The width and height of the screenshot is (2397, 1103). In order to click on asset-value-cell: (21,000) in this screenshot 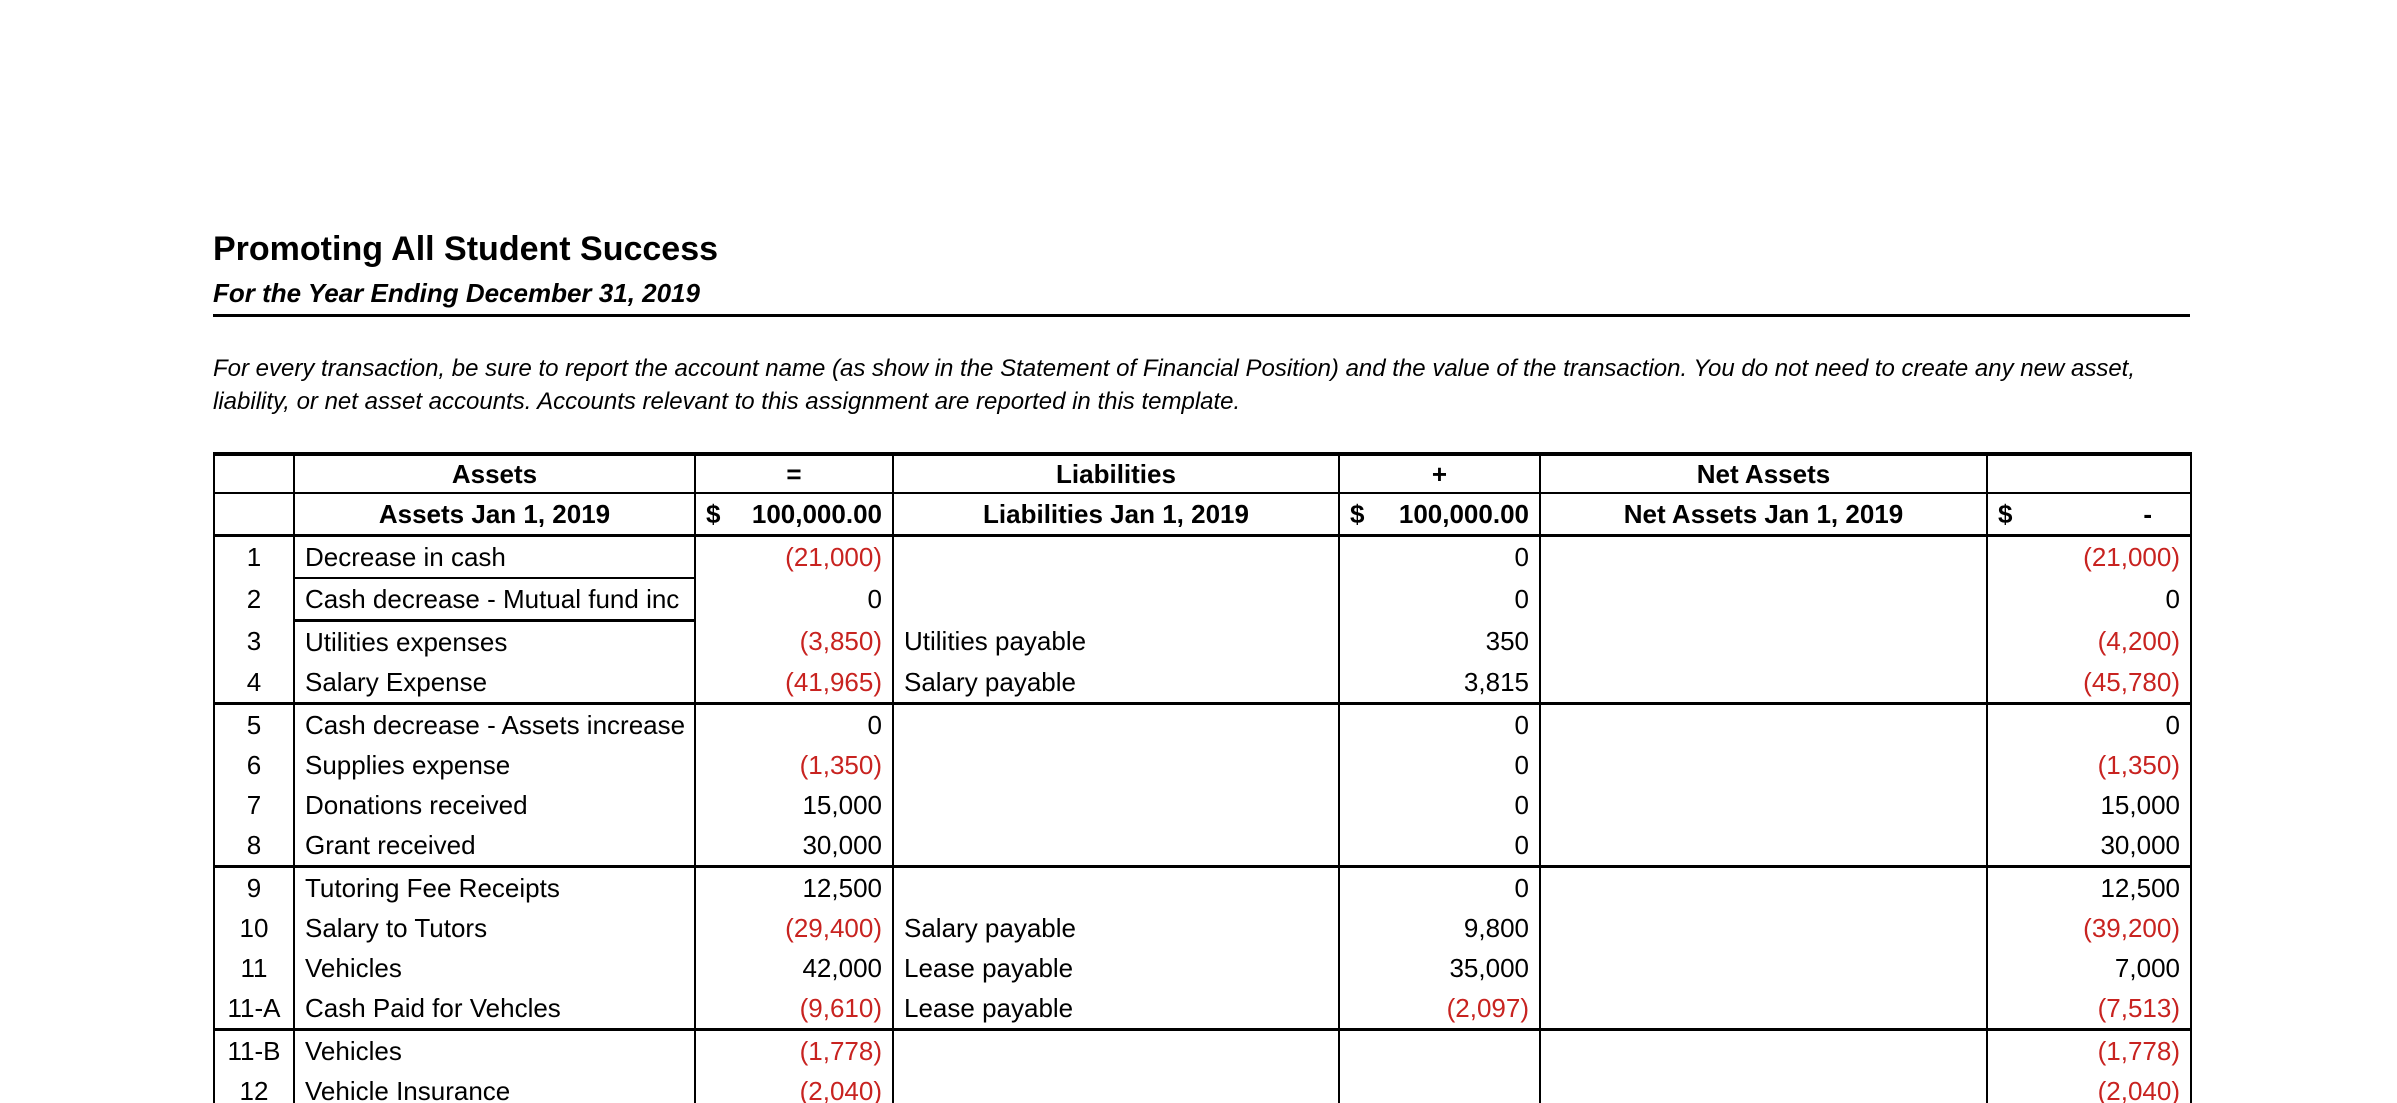, I will do `click(794, 556)`.